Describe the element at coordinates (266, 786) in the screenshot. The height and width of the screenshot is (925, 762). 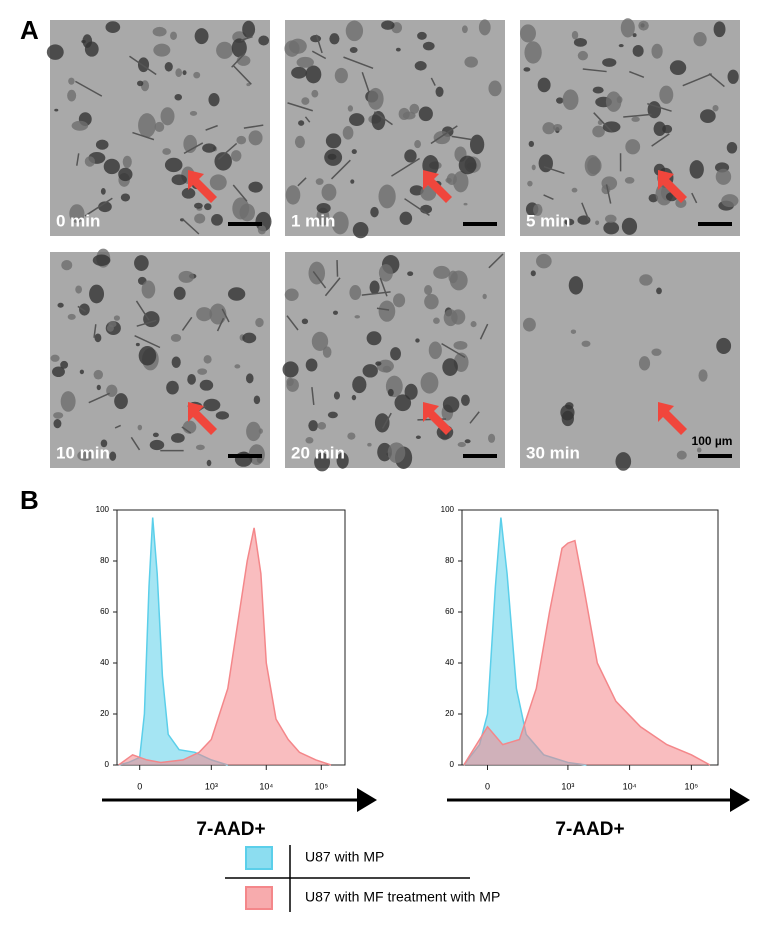
I see `x-tick-label: 10⁴` at that location.